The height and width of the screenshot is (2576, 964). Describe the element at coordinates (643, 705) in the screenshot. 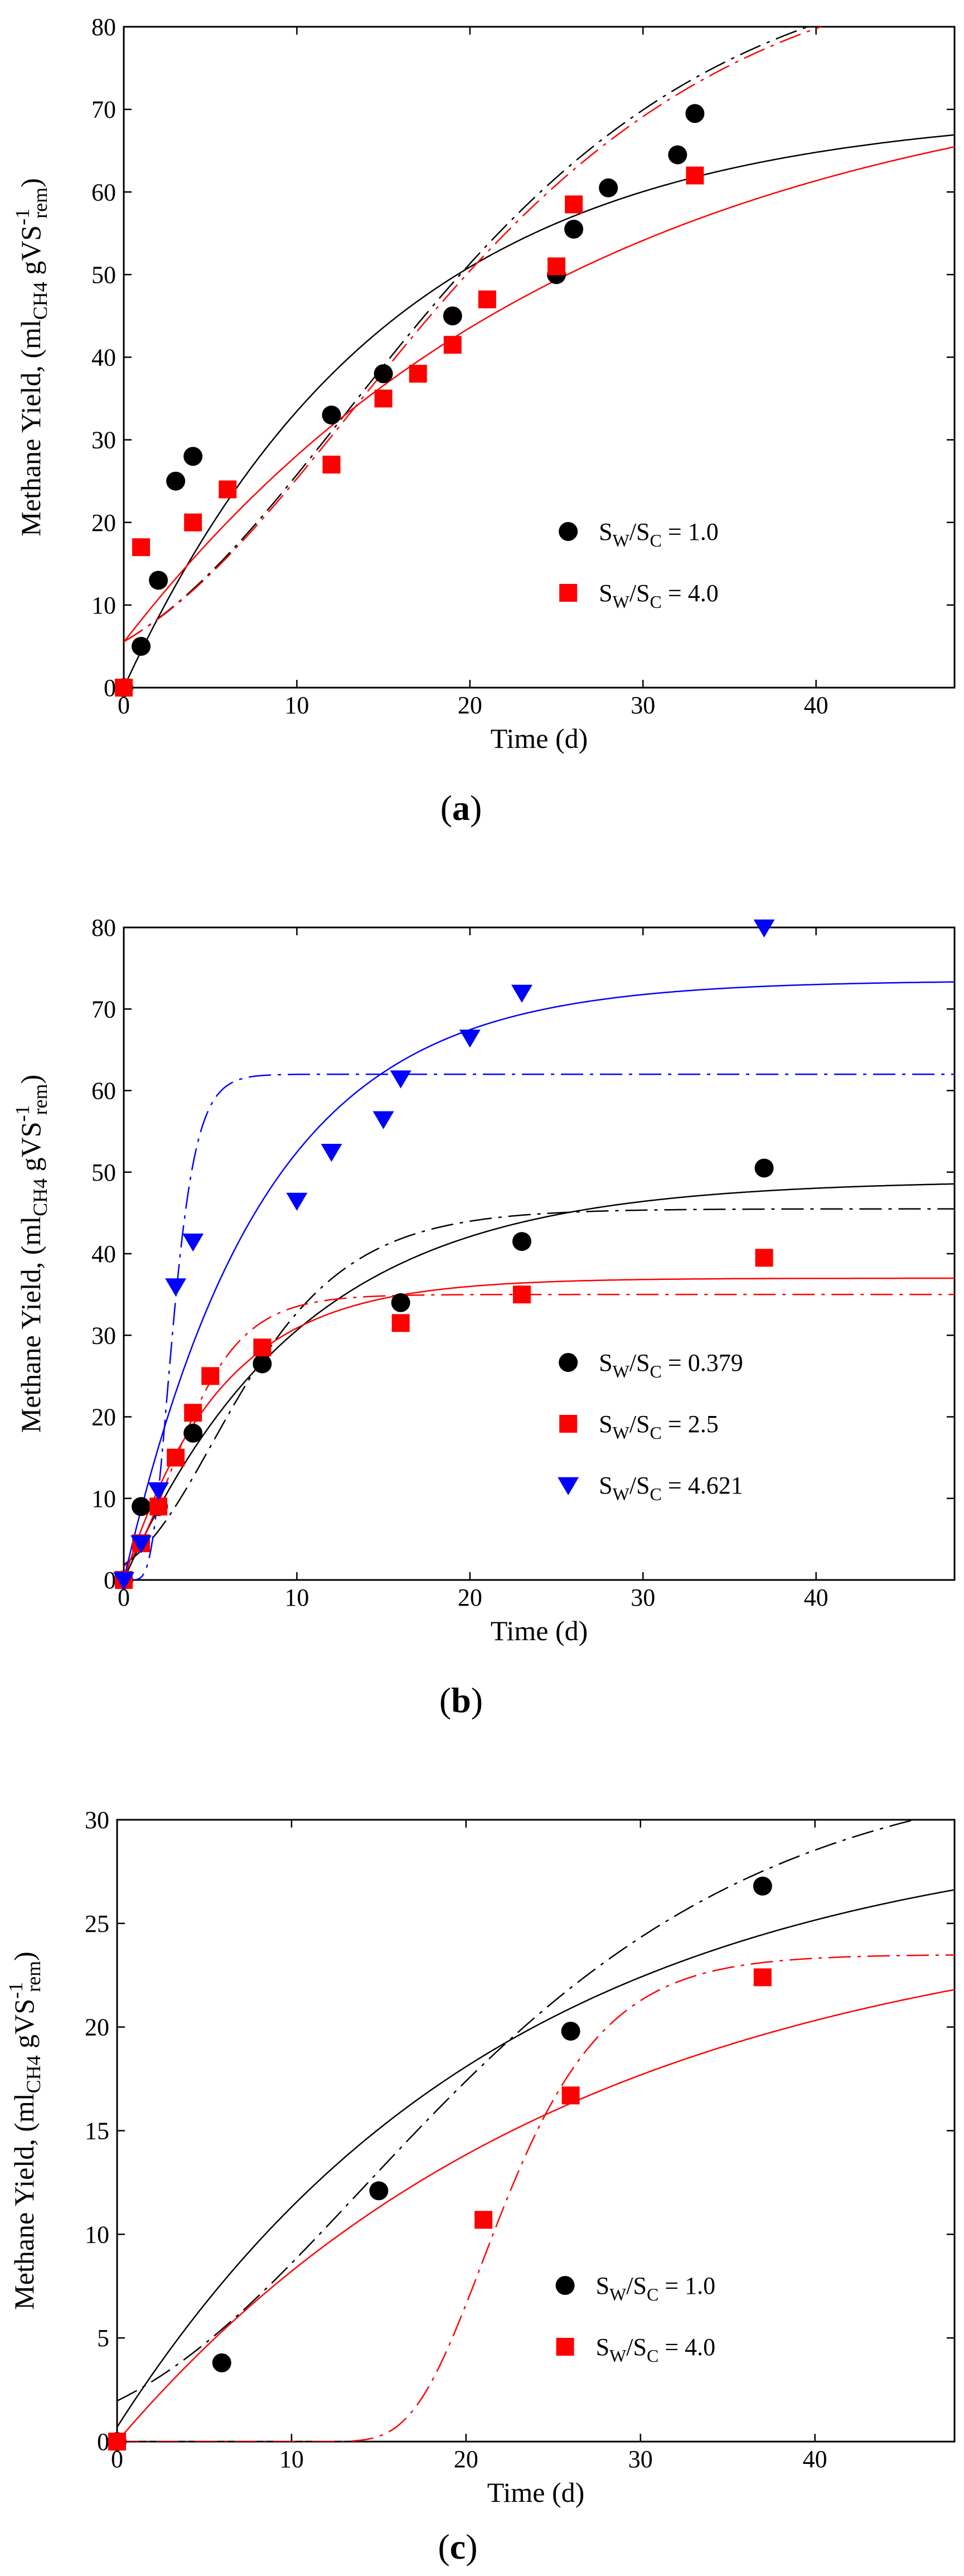

I see `x-tick-label: 30` at that location.